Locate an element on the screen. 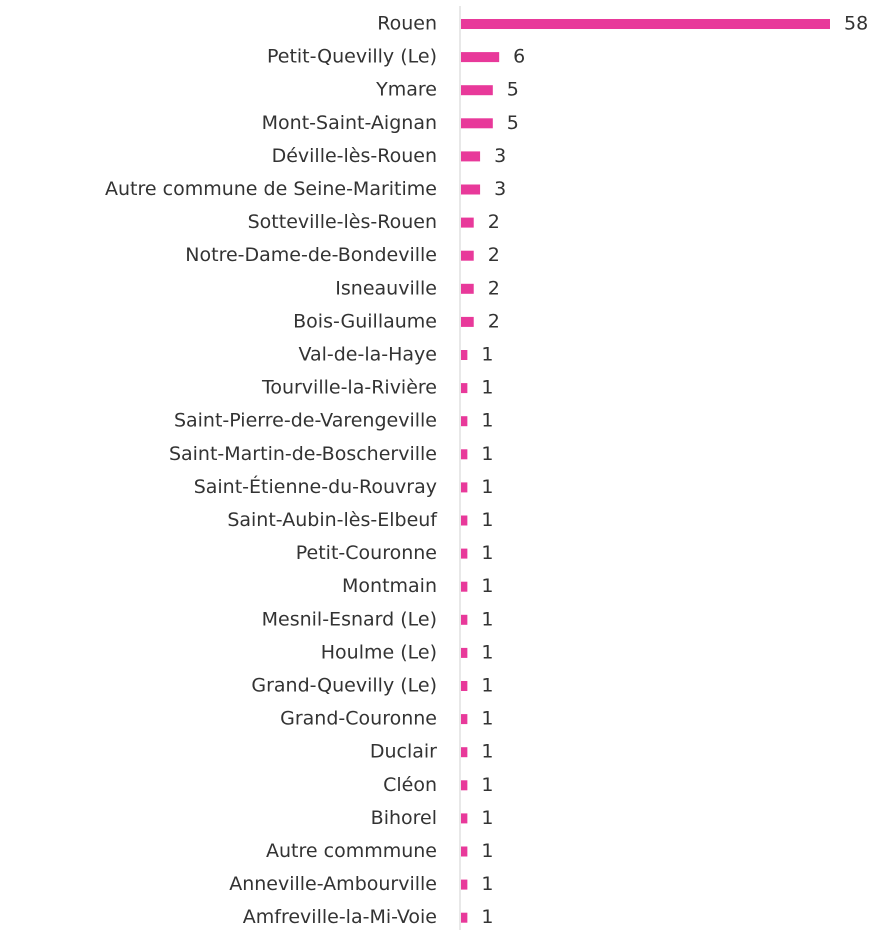 This screenshot has height=933, width=882. category-label: Notre-Dame-de-Bondeville is located at coordinates (311, 255).